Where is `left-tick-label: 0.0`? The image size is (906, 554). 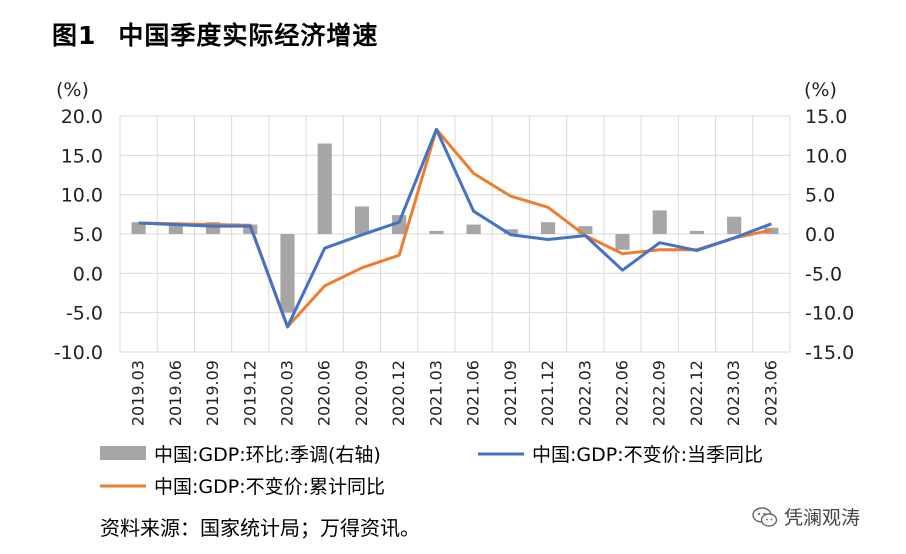 left-tick-label: 0.0 is located at coordinates (88, 274).